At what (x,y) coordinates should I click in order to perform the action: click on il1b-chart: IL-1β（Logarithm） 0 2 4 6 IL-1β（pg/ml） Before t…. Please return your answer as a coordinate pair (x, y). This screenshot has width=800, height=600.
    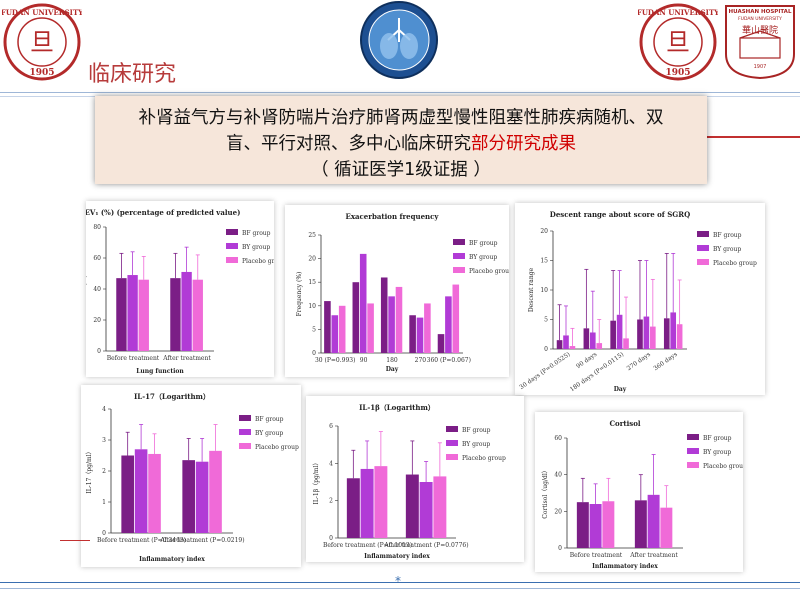
    Looking at the image, I should click on (409, 481).